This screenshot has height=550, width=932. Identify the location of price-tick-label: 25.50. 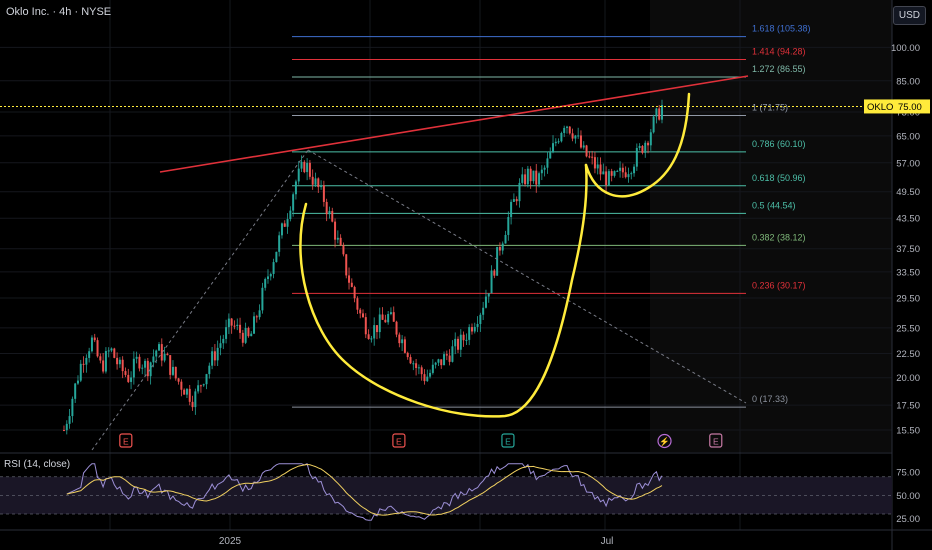
(908, 328).